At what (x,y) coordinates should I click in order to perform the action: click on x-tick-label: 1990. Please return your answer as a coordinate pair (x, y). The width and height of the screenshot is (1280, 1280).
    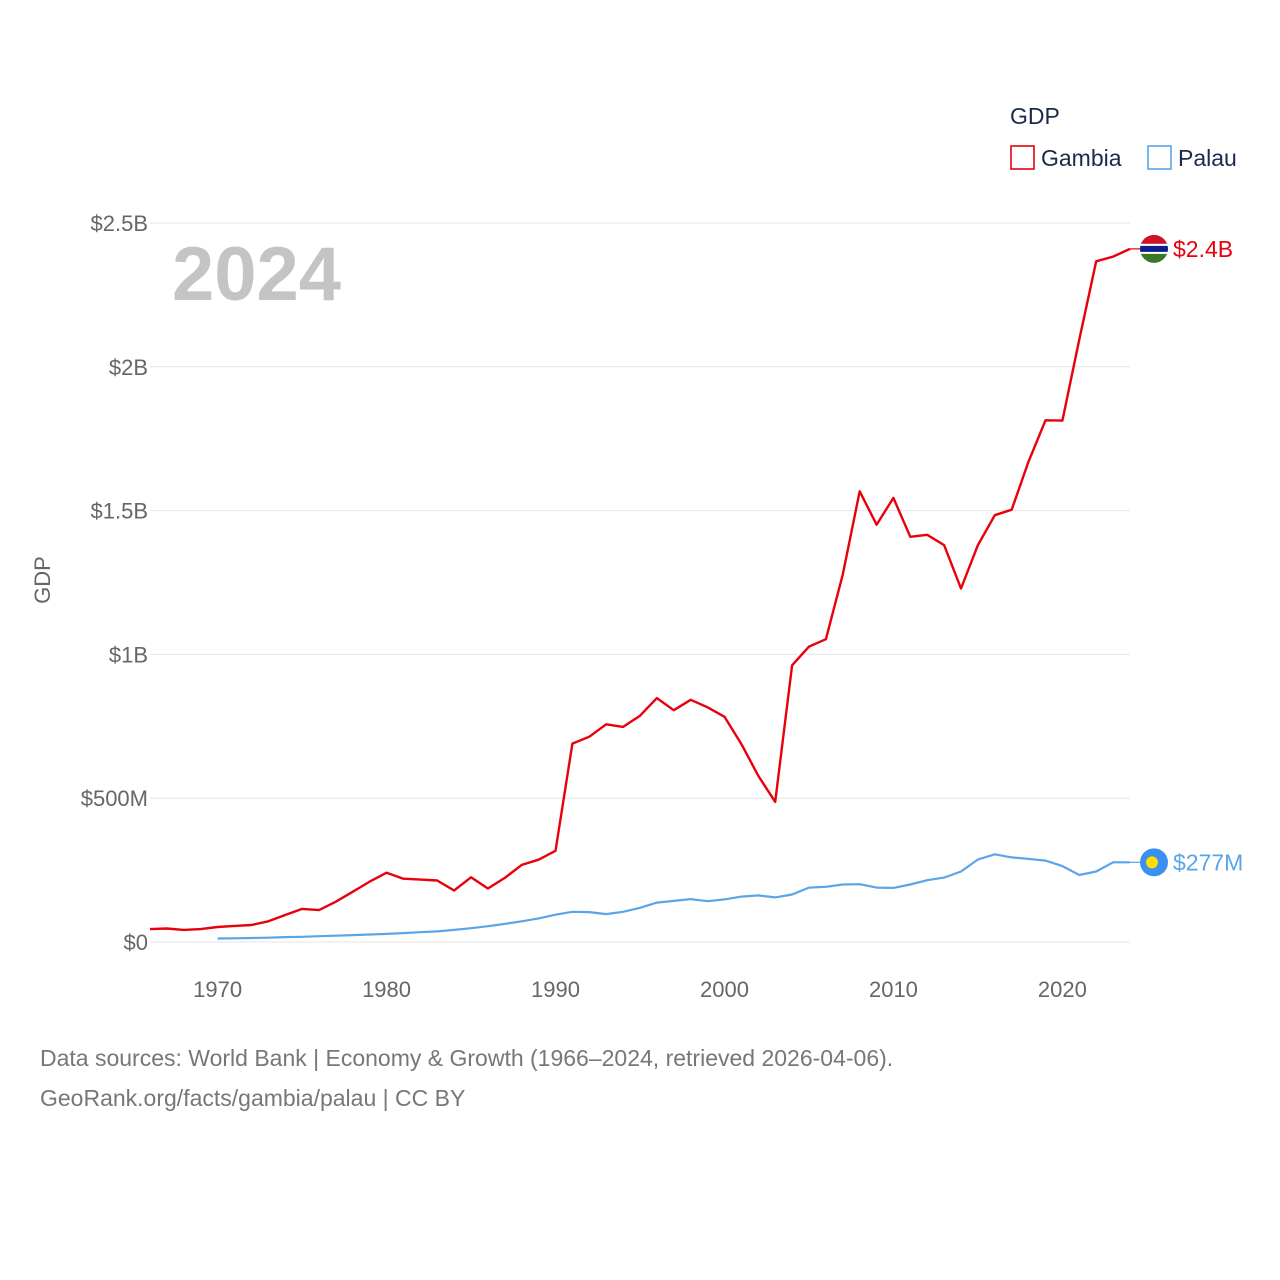
    Looking at the image, I should click on (555, 989).